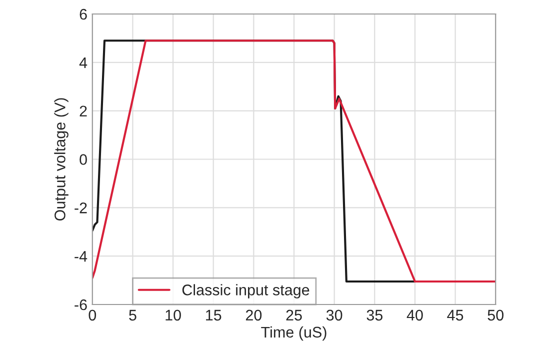 The height and width of the screenshot is (350, 560). Describe the element at coordinates (294, 315) in the screenshot. I see `x-tick-label: 25` at that location.